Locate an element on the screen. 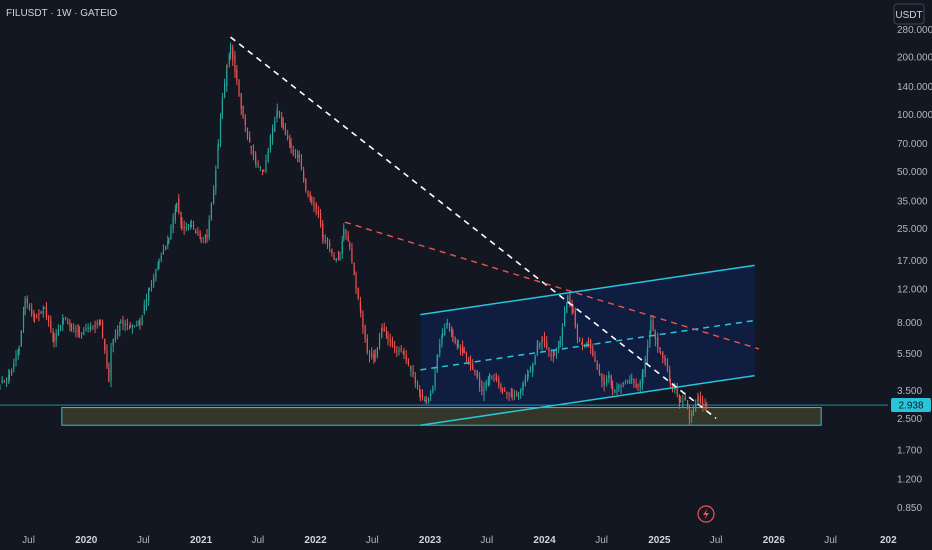 The width and height of the screenshot is (932, 550). y-tick-label: 70.000 is located at coordinates (912, 144).